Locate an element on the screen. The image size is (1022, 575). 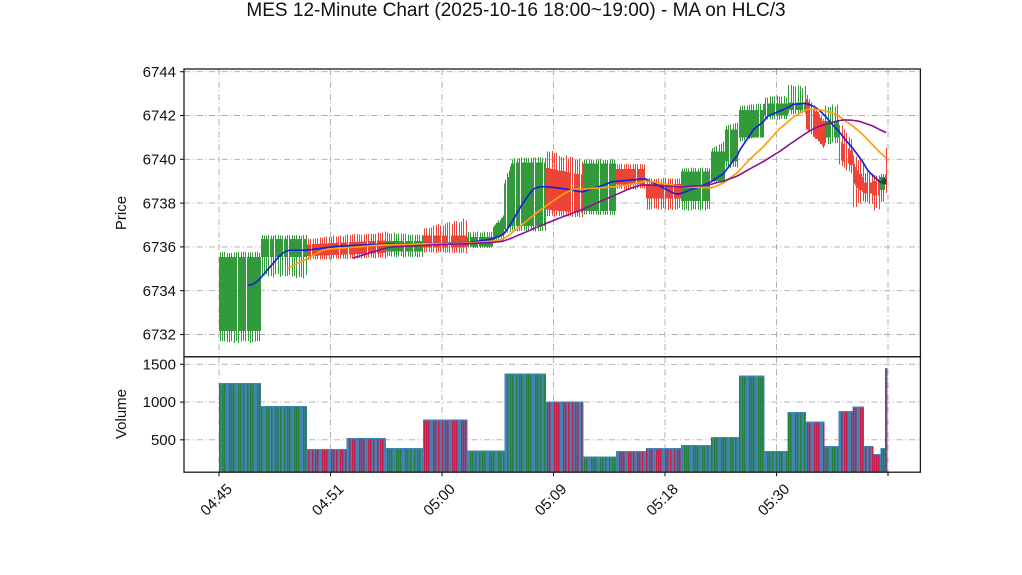
svg-text: 6732 is located at coordinates (159, 335).